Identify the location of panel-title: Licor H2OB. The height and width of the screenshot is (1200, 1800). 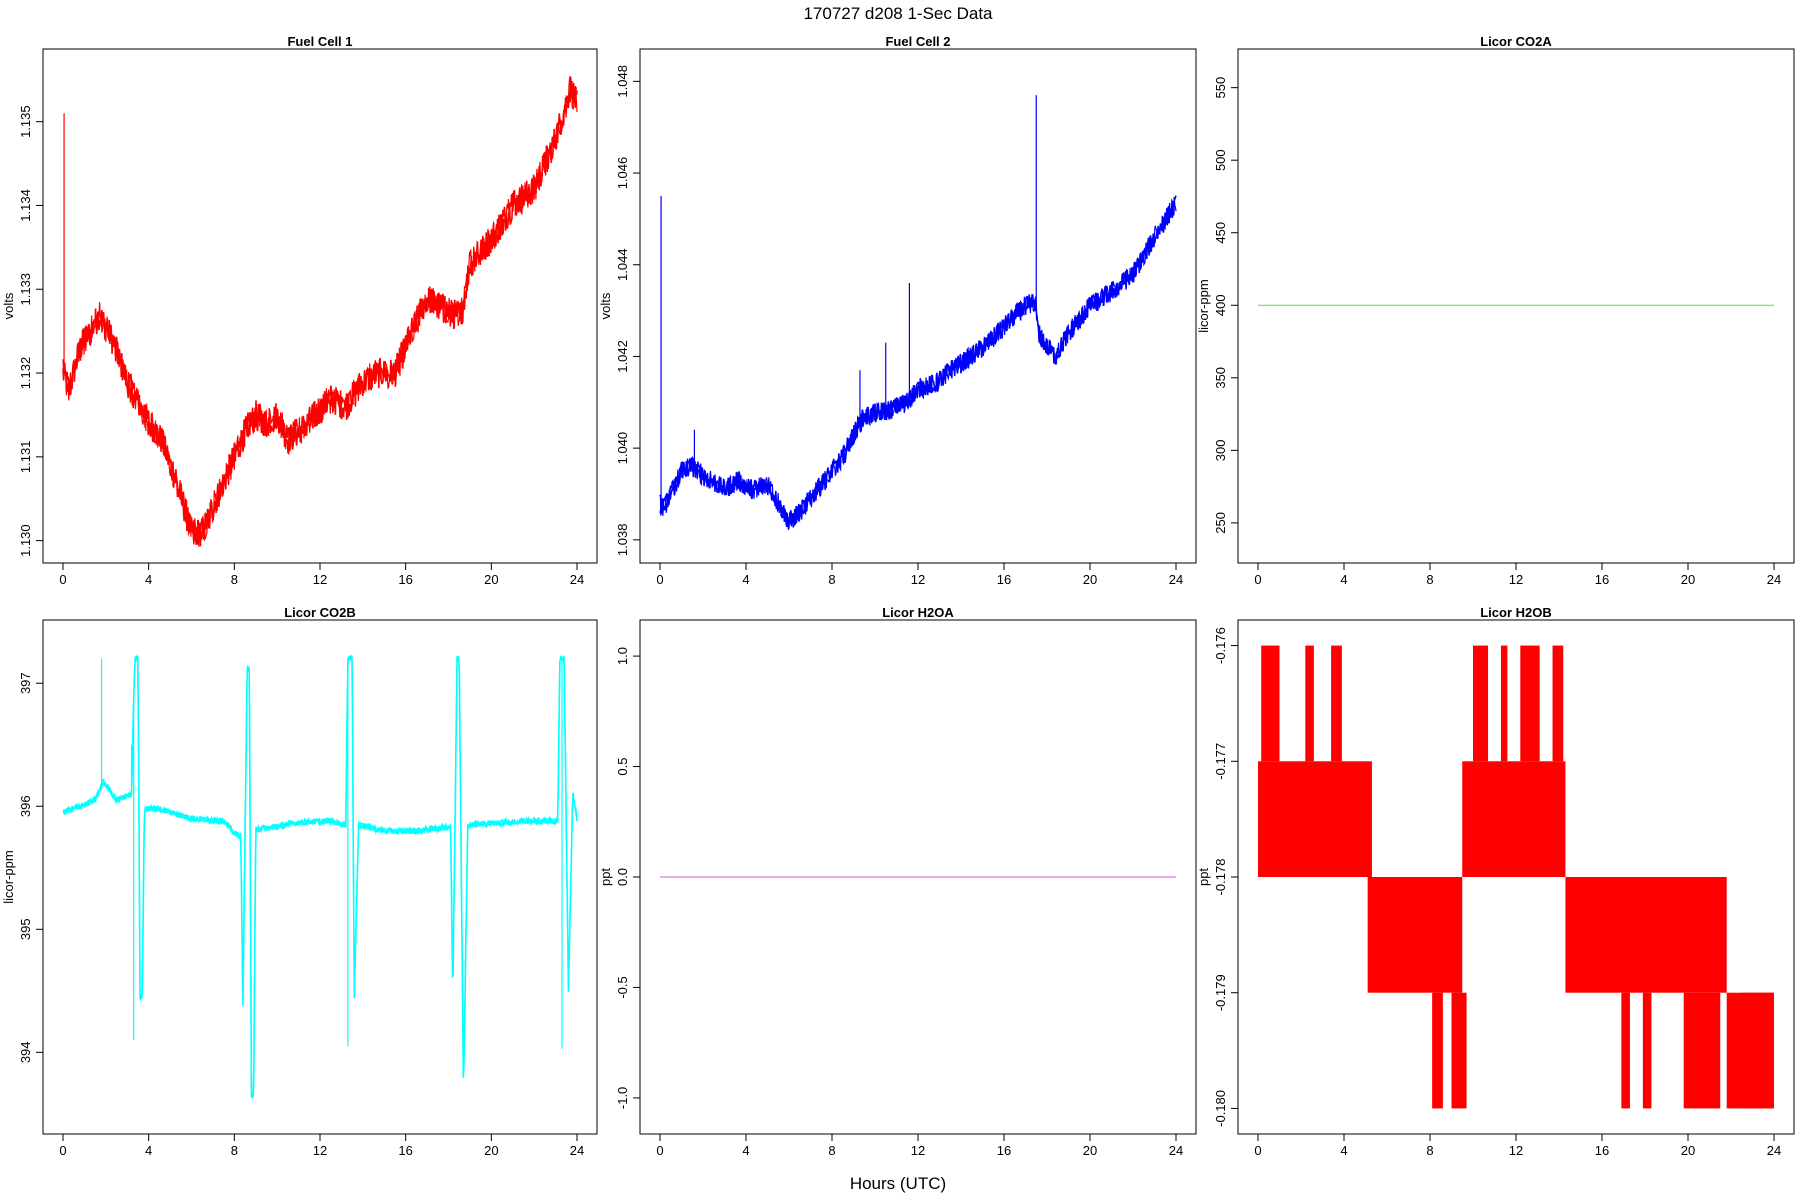
(1516, 612).